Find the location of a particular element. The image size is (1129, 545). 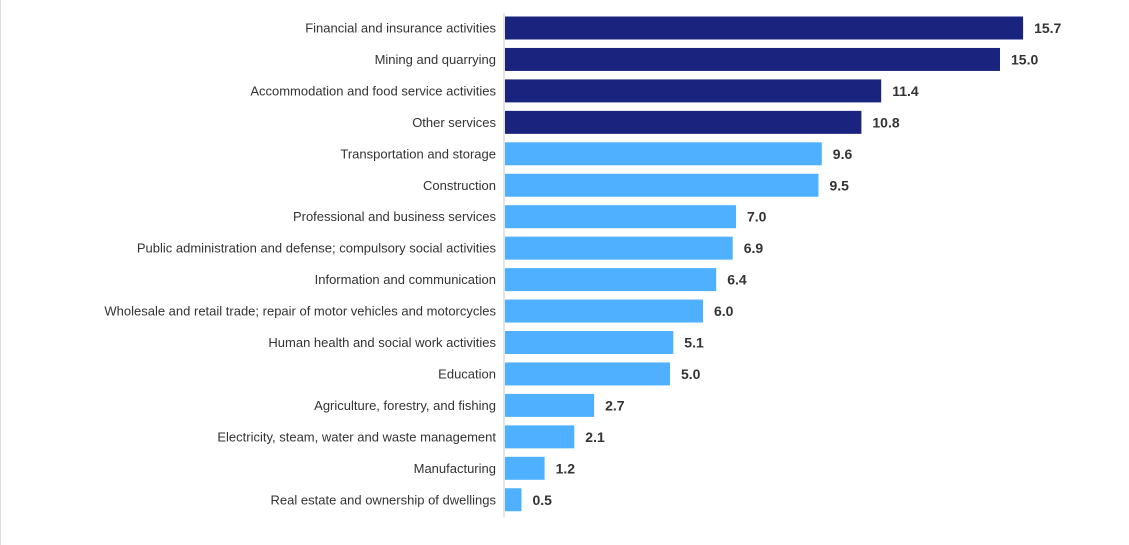

category-label: Information and communication is located at coordinates (405, 279).